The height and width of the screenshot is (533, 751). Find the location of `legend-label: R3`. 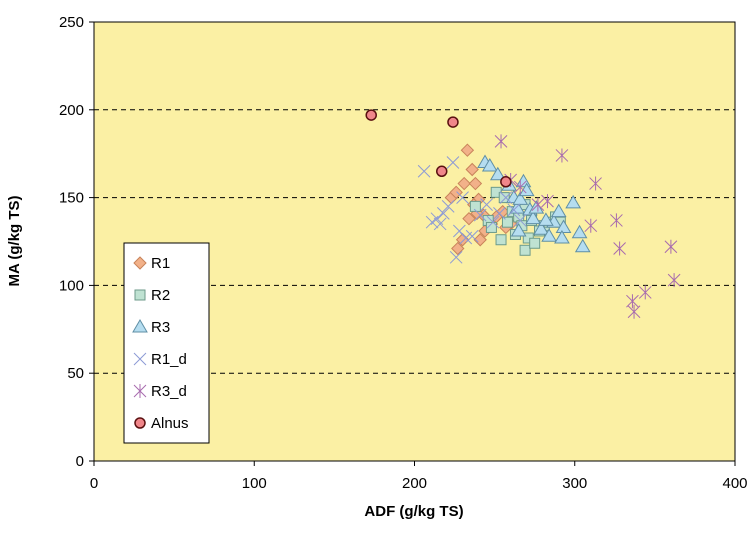

legend-label: R3 is located at coordinates (160, 327).